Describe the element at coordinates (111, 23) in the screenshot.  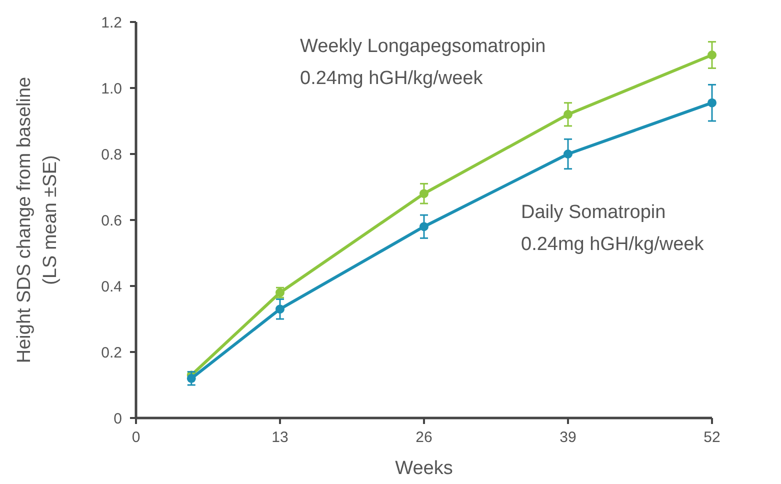
I see `y-tick-label: 1.2` at that location.